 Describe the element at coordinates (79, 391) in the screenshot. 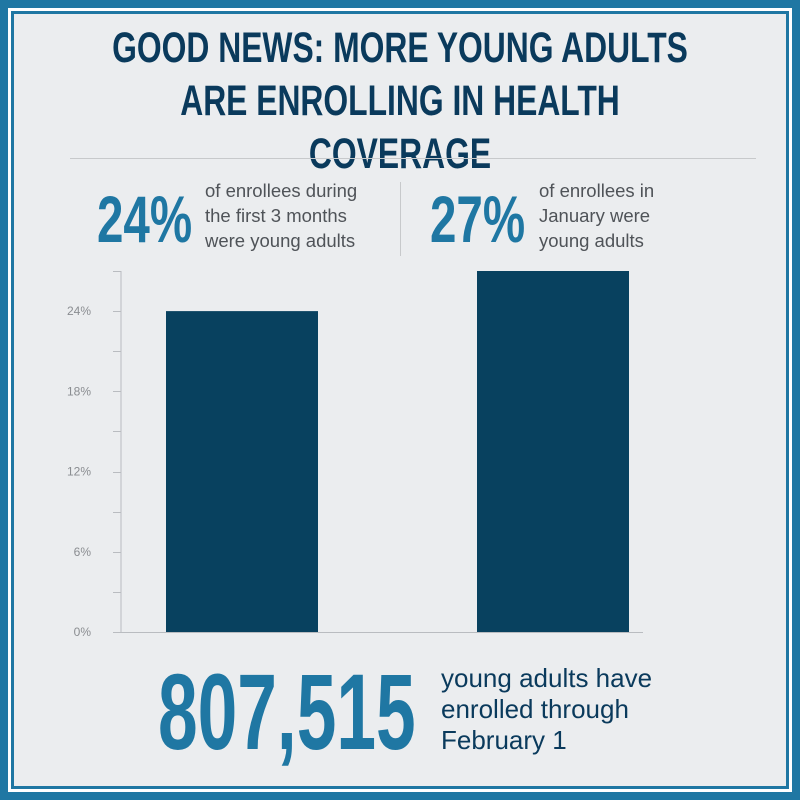

I see `y-tick-label: 18%` at that location.